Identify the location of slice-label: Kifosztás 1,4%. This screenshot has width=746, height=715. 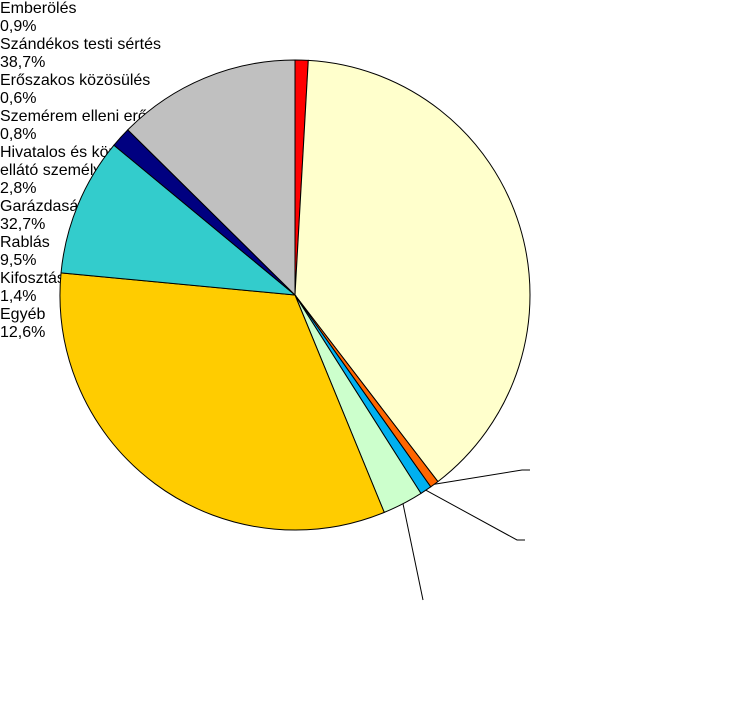
(373, 288).